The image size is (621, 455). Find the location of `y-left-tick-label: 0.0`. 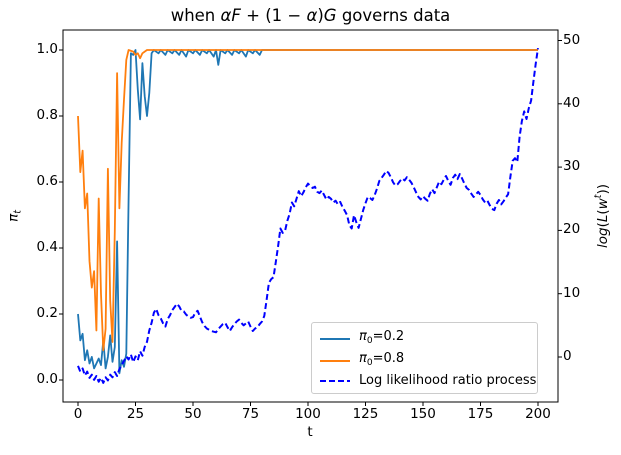

y-left-tick-label: 0.0 is located at coordinates (47, 378).